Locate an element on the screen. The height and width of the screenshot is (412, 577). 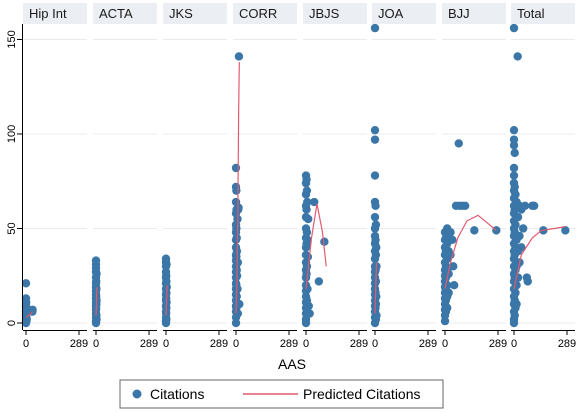
panel-jbjs: JBJS 0 289 is located at coordinates (334, 176).